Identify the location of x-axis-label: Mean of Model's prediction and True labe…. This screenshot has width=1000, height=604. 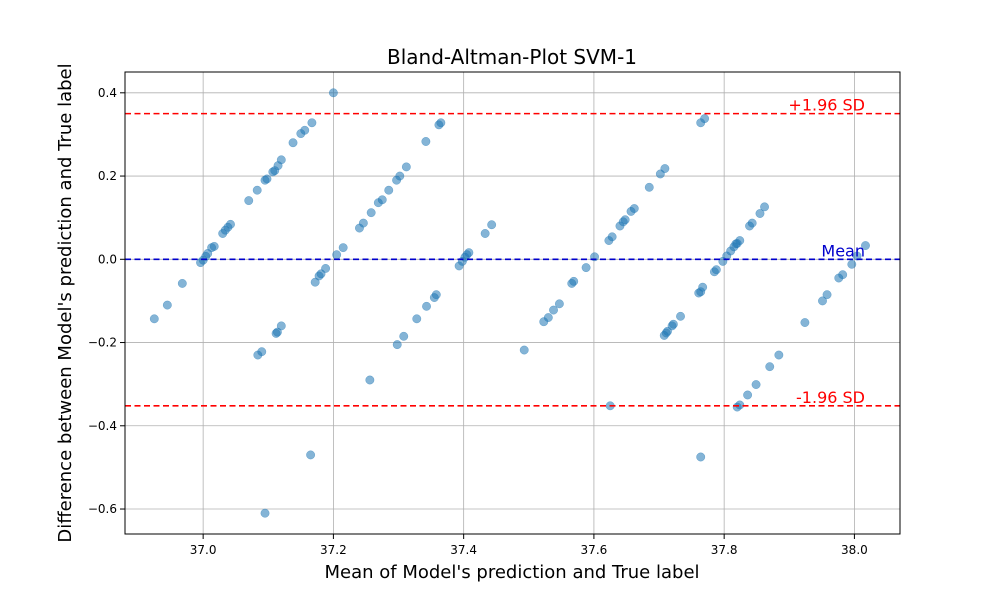
(511, 572).